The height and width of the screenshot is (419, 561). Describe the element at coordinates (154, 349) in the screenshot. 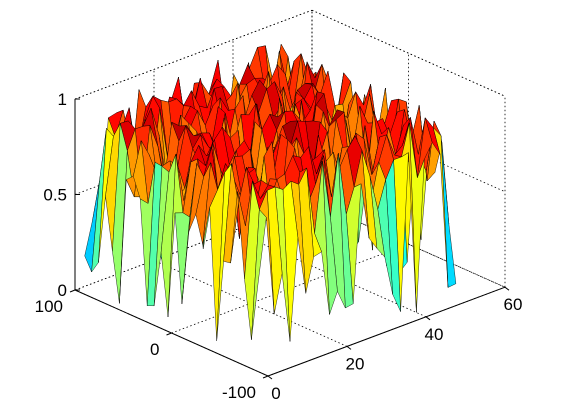

I see `y-tick-label: 0` at that location.